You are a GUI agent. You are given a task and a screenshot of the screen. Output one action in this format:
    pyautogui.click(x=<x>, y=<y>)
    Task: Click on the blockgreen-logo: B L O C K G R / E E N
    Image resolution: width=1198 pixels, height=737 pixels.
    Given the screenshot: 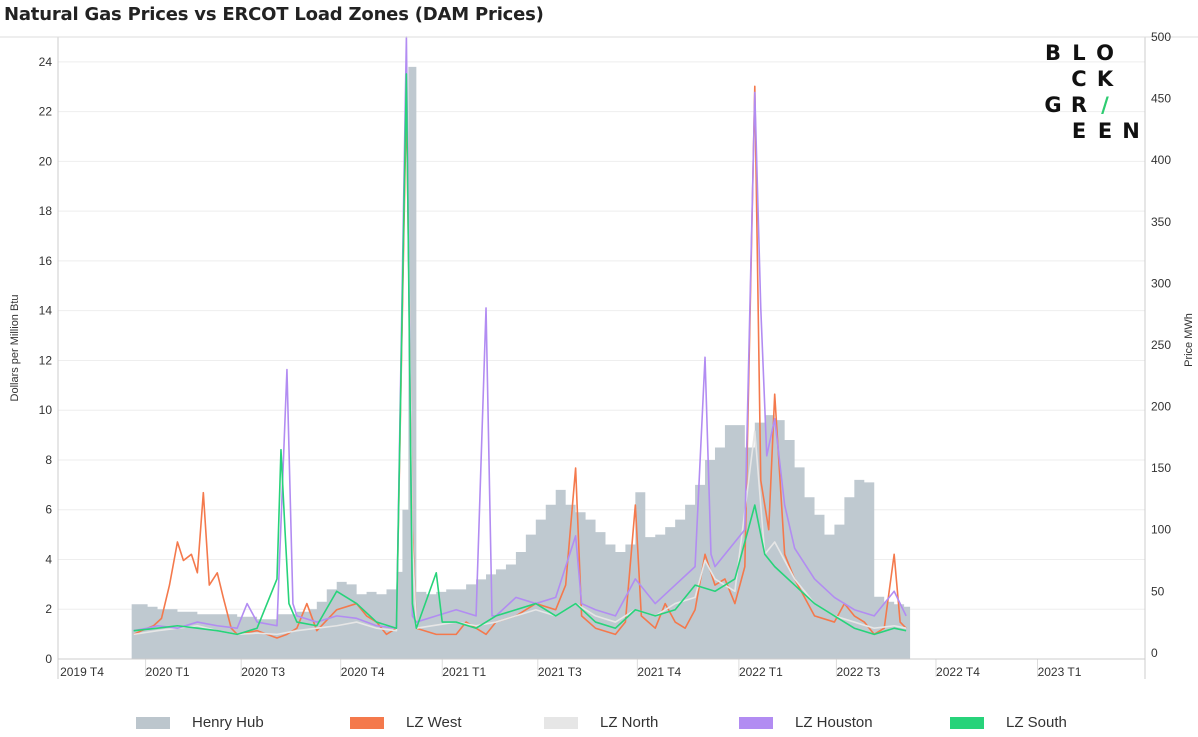 What is the action you would take?
    pyautogui.click(x=1092, y=92)
    